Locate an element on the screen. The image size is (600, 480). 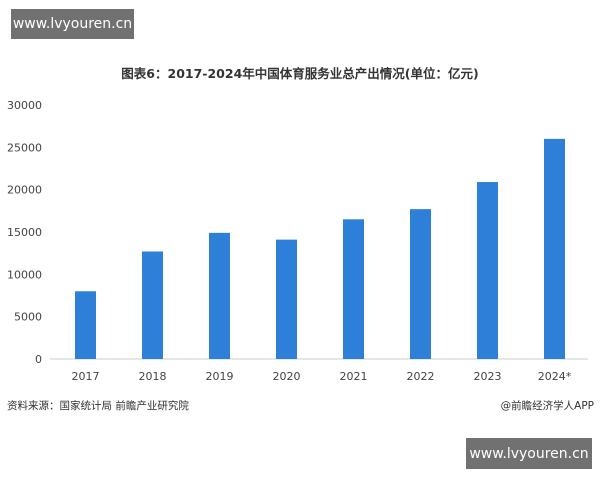
bar-2018 is located at coordinates (152, 305).